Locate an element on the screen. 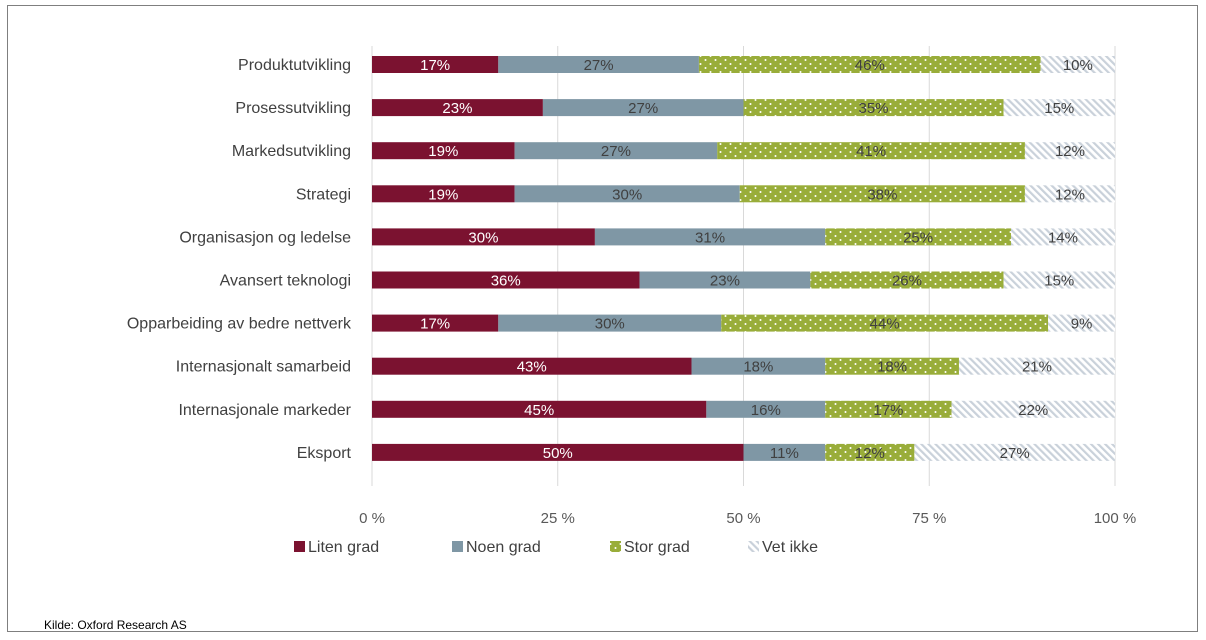 This screenshot has height=640, width=1206. x-tick-label: 75 % is located at coordinates (929, 518).